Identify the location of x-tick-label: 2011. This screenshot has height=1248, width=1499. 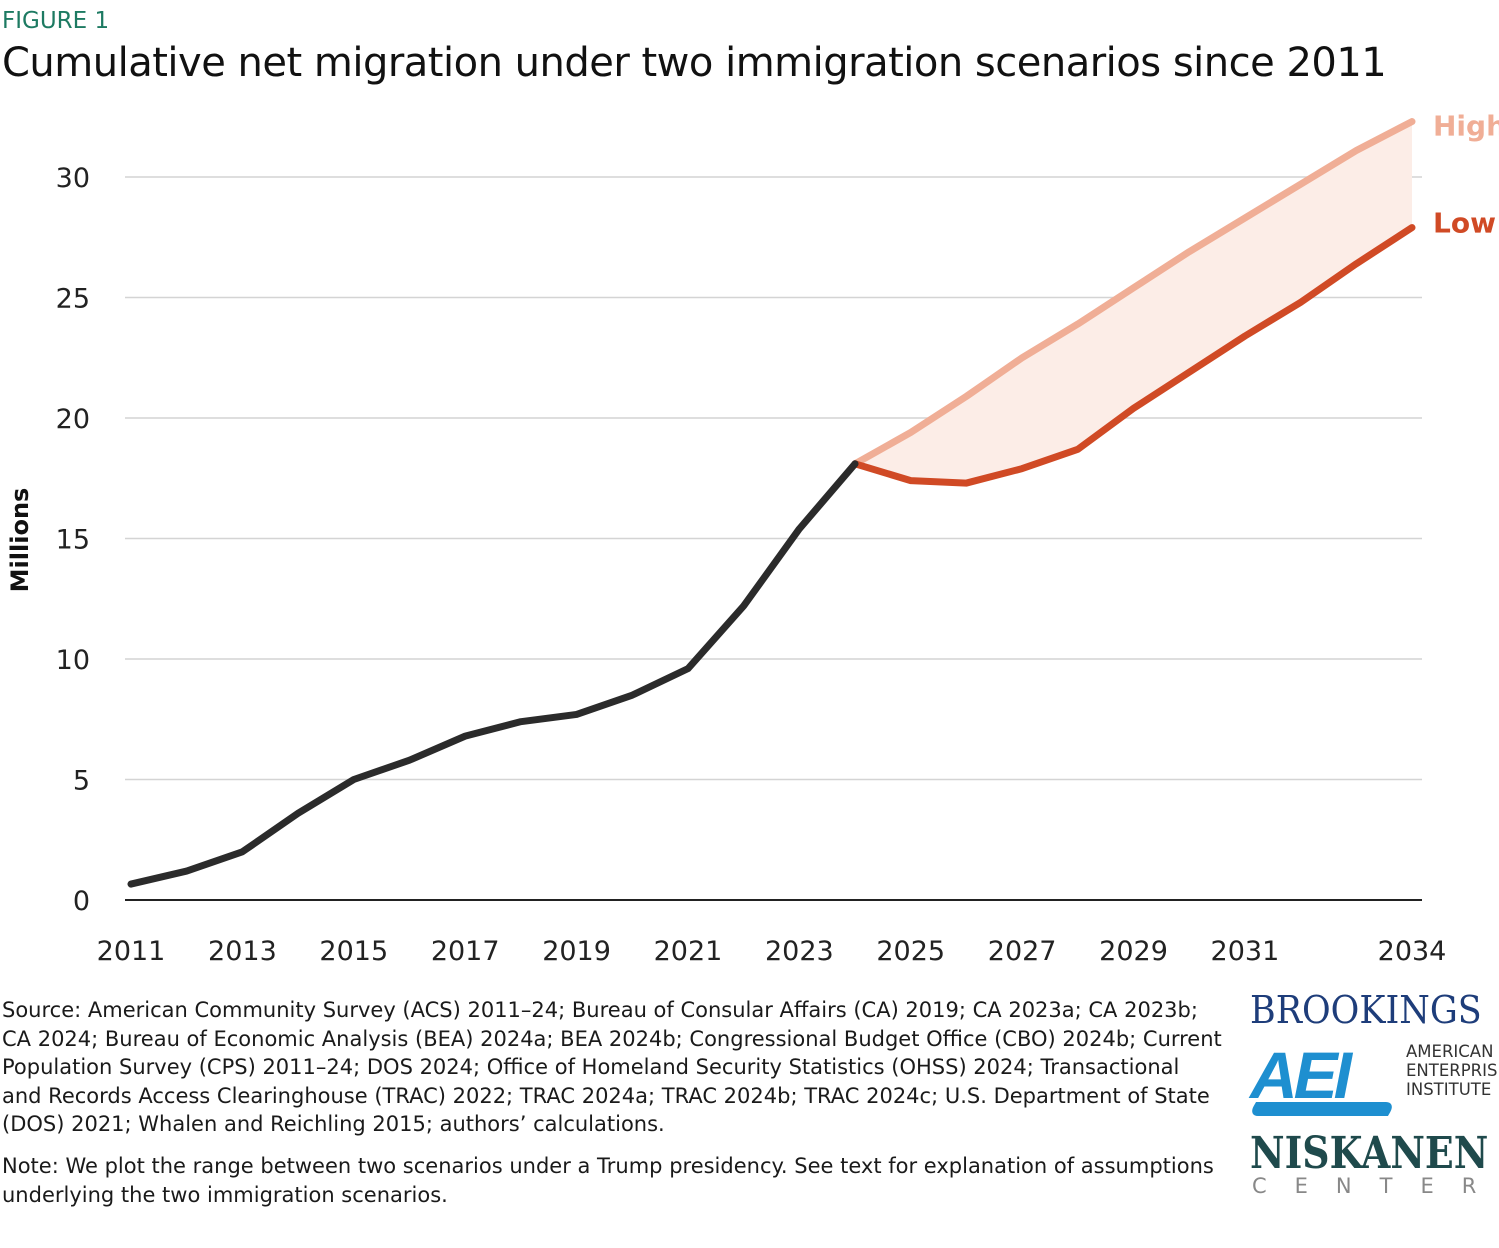
(131, 951).